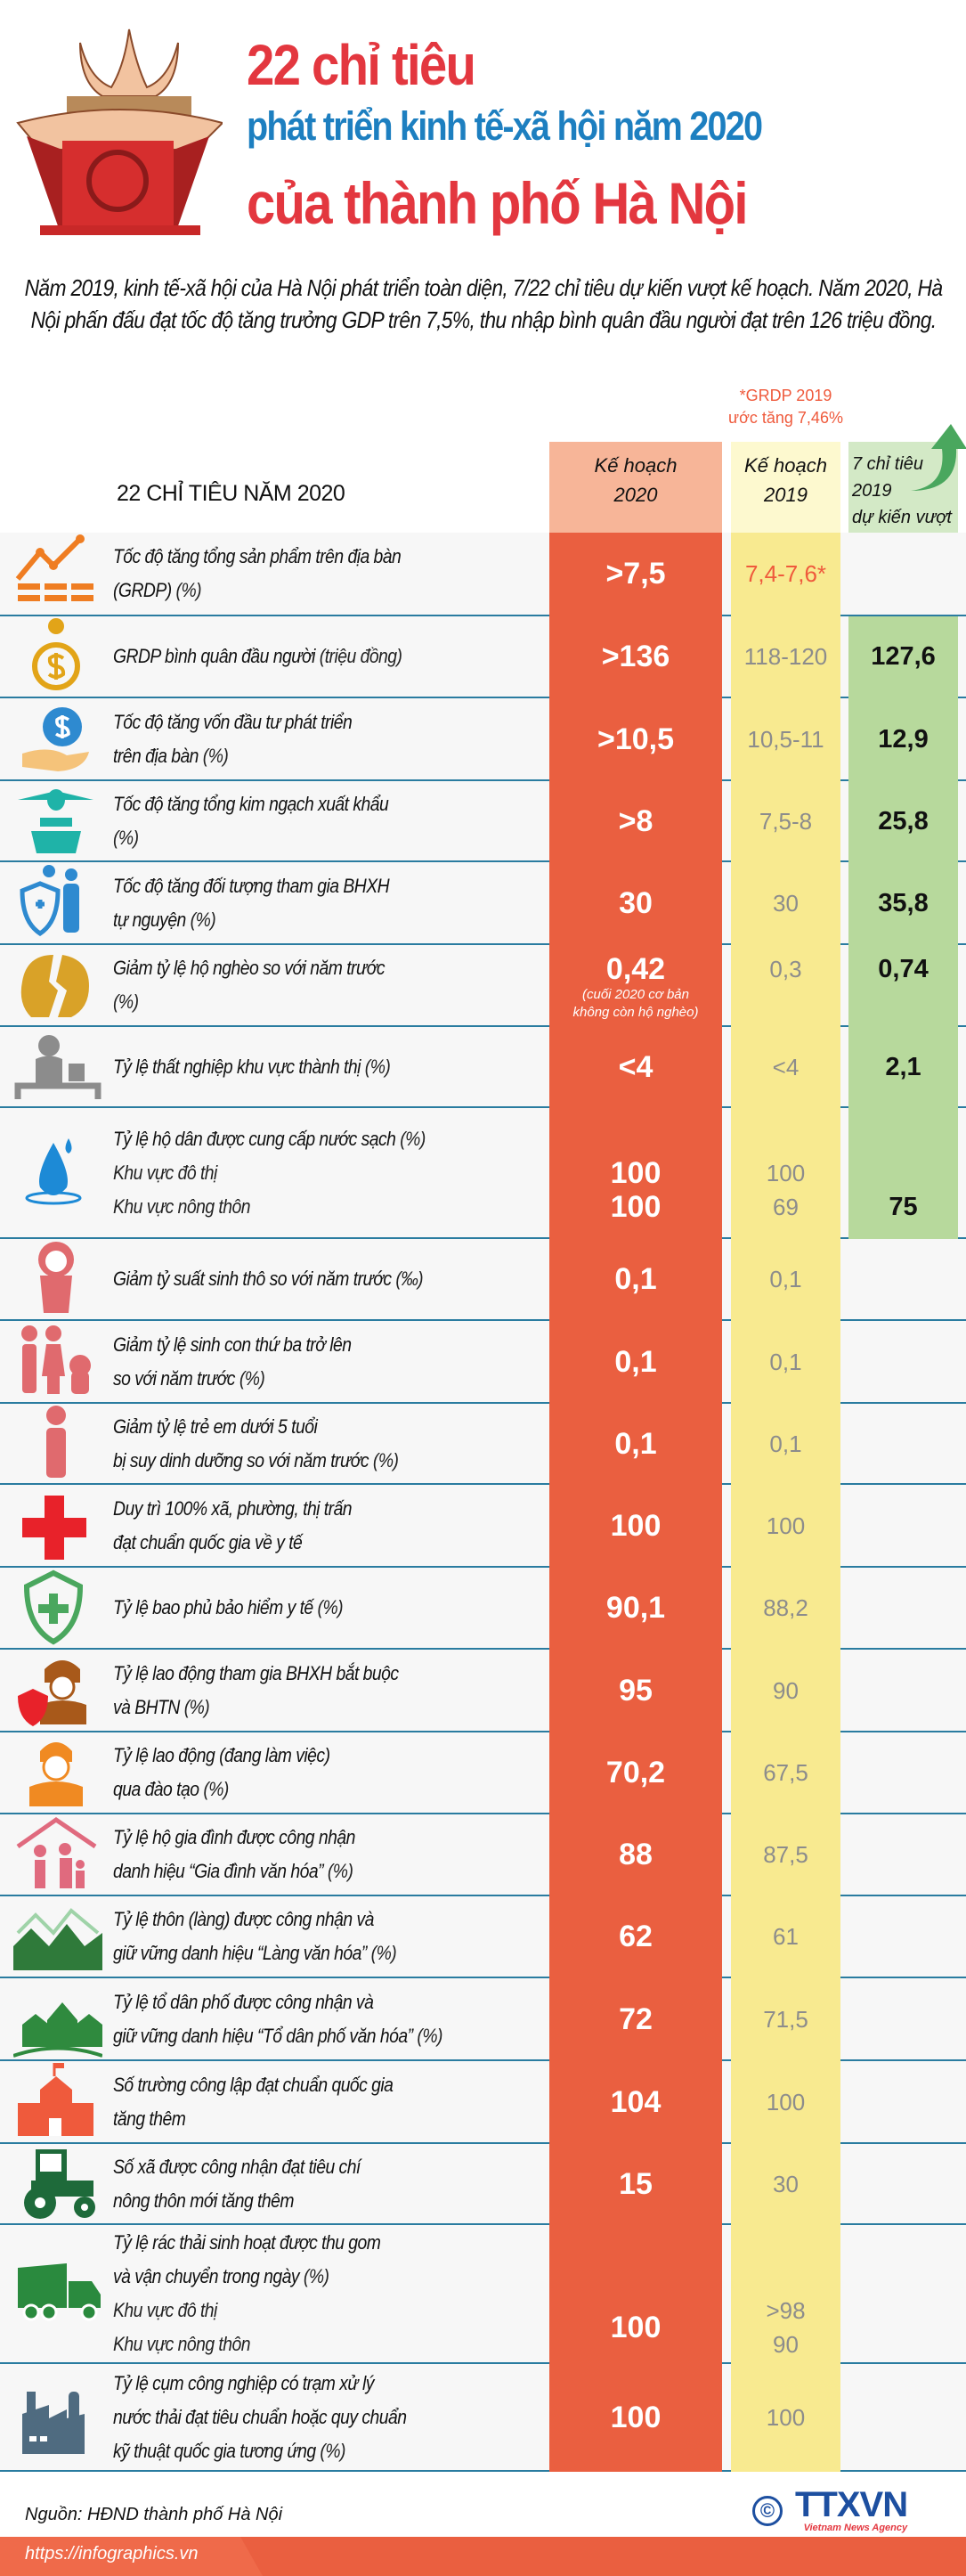 The height and width of the screenshot is (2576, 966). I want to click on village-icon, so click(58, 1936).